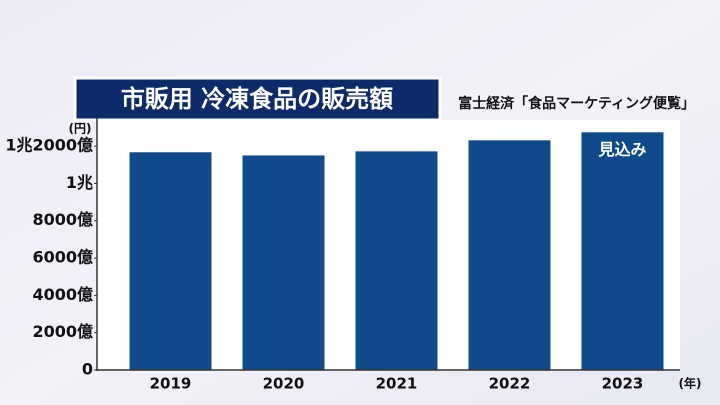  Describe the element at coordinates (62, 257) in the screenshot. I see `y-tick-label: 6000億` at that location.